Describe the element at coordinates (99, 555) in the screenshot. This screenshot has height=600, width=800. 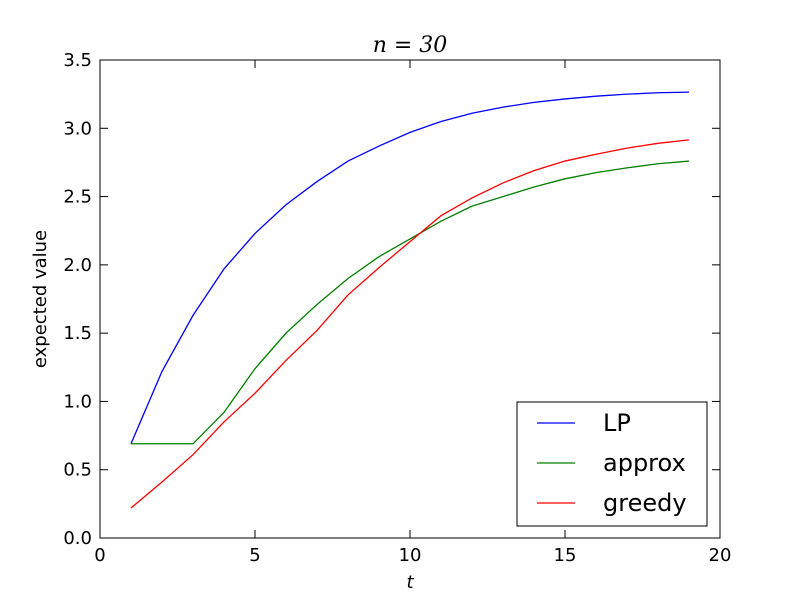
I see `x-tick-label: 0` at that location.